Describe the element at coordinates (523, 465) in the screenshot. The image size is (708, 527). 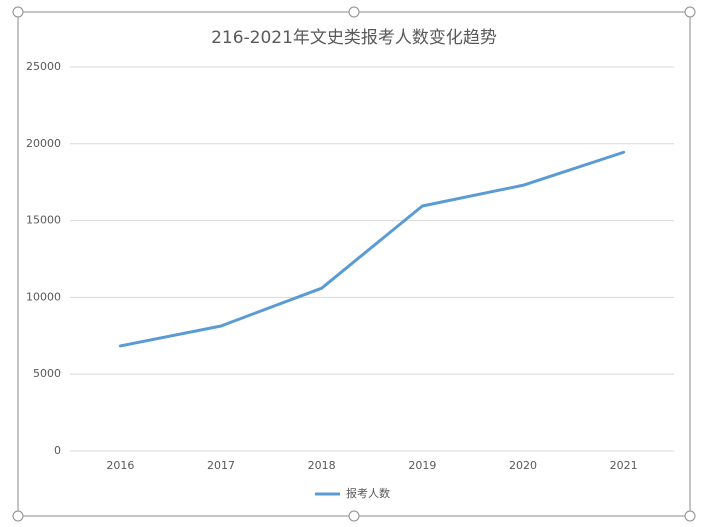
I see `x-tick-label: 2020` at that location.